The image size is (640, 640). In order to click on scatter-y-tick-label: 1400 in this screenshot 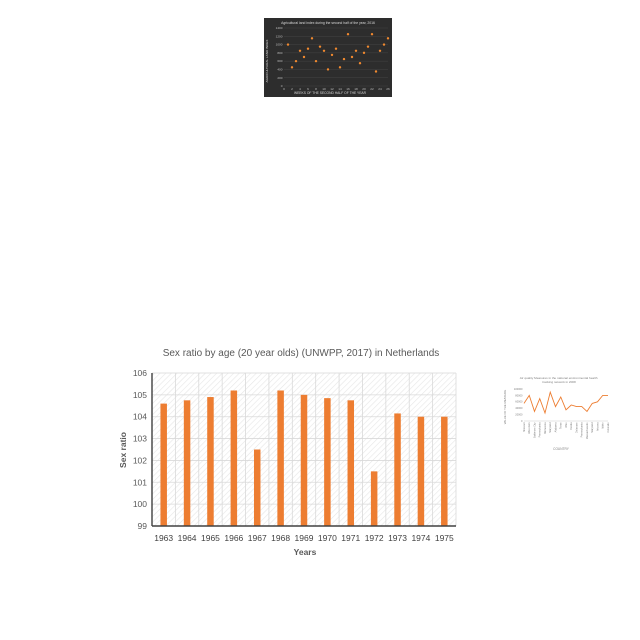, I will do `click(279, 28)`.